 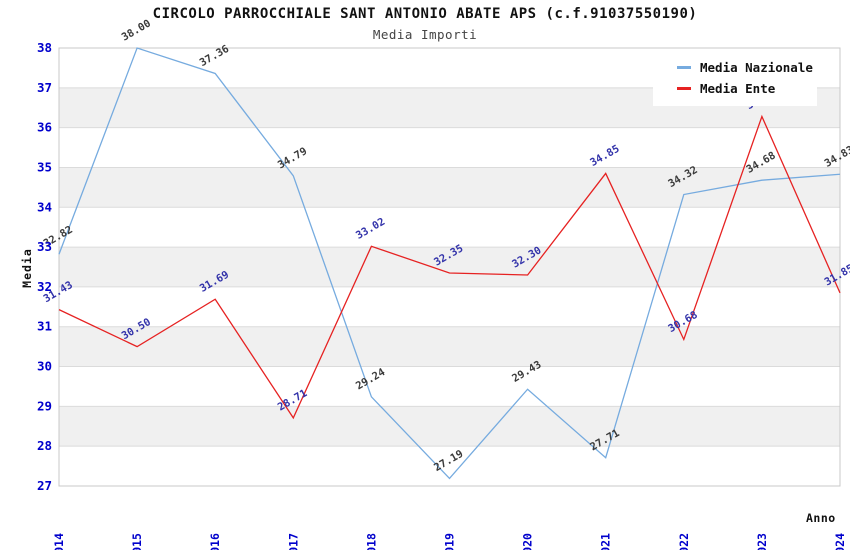 What do you see at coordinates (371, 541) in the screenshot?
I see `x-tick-label: 2018` at bounding box center [371, 541].